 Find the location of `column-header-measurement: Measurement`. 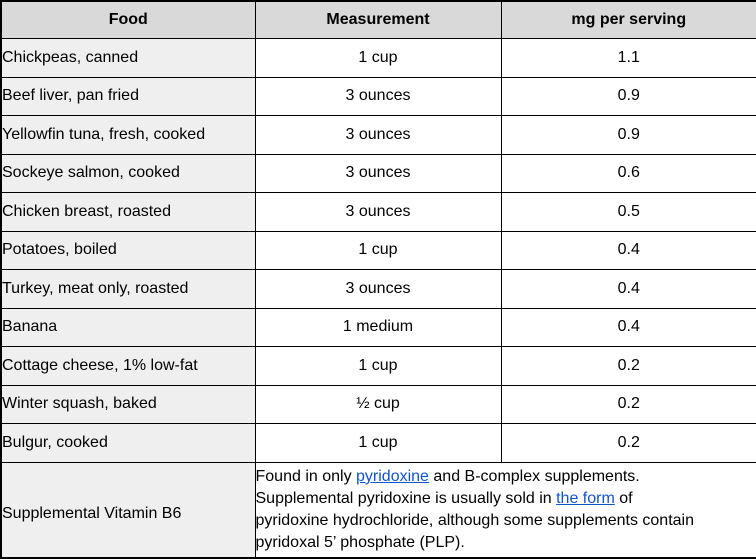

column-header-measurement: Measurement is located at coordinates (378, 19).